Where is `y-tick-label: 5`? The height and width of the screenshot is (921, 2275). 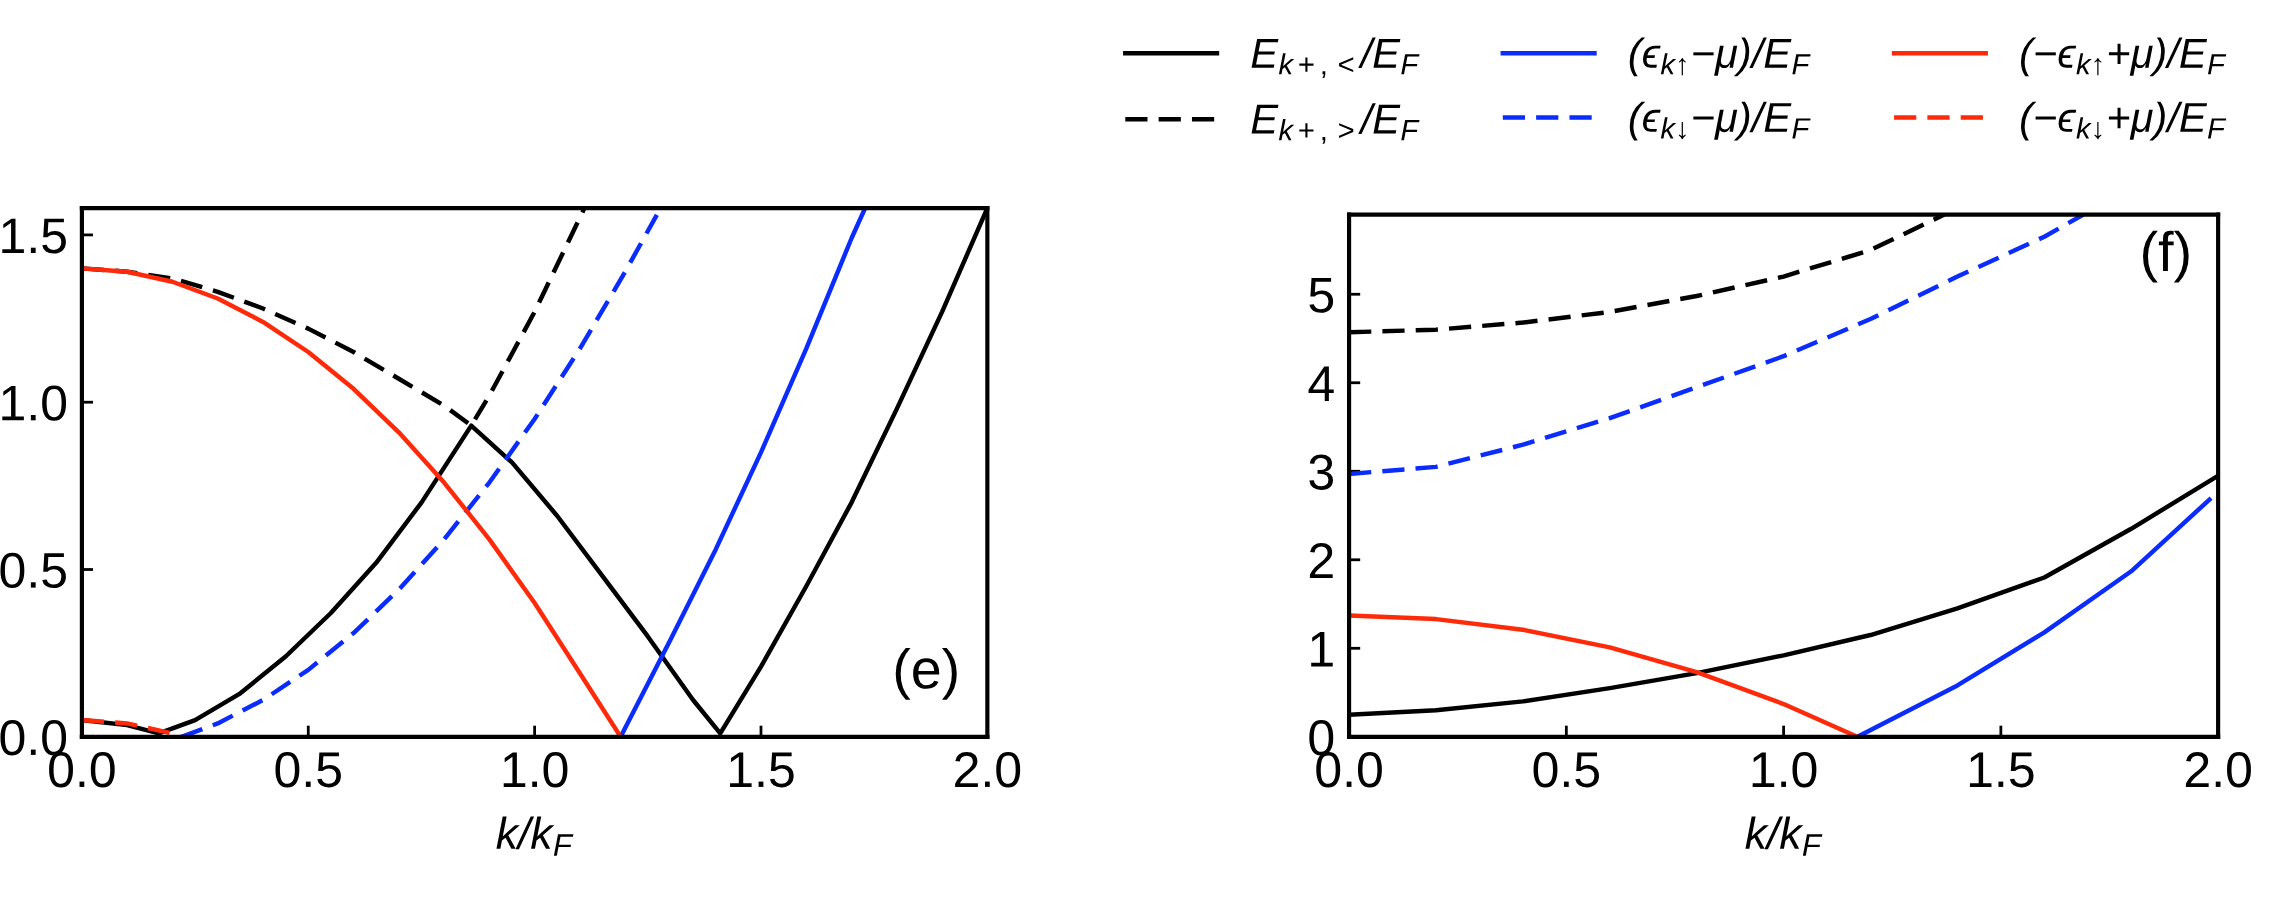 y-tick-label: 5 is located at coordinates (1321, 295).